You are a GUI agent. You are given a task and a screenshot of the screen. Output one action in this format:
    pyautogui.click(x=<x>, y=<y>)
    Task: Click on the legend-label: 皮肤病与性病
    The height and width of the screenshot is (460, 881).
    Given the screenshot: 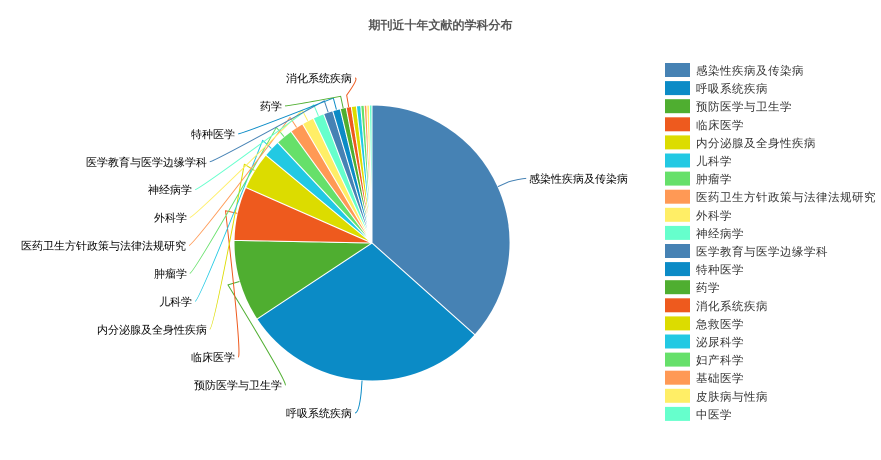 What is the action you would take?
    pyautogui.click(x=732, y=396)
    